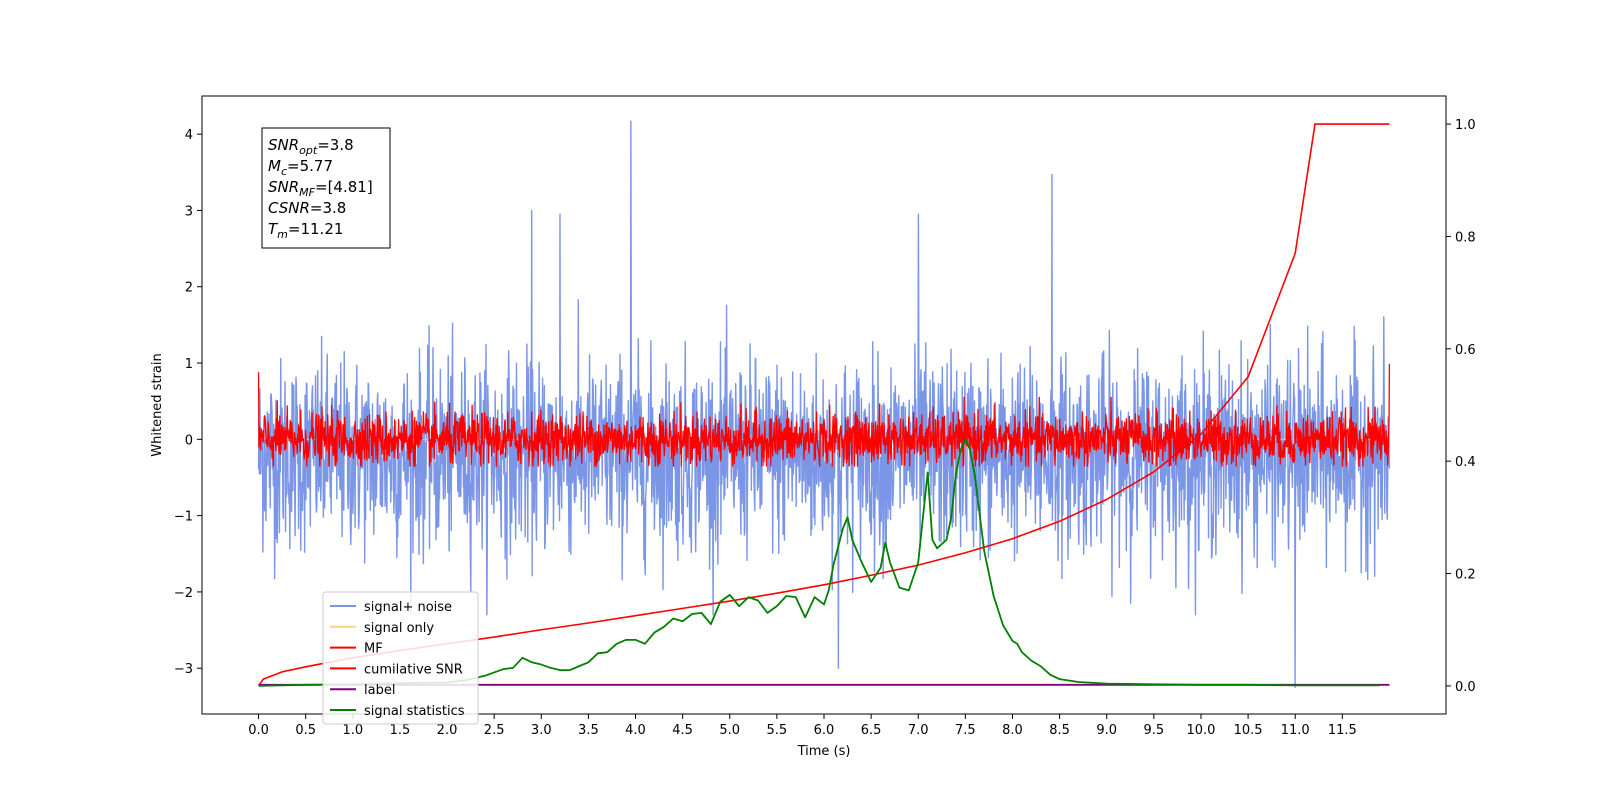  I want to click on x-tick-label: 5.0, so click(729, 730).